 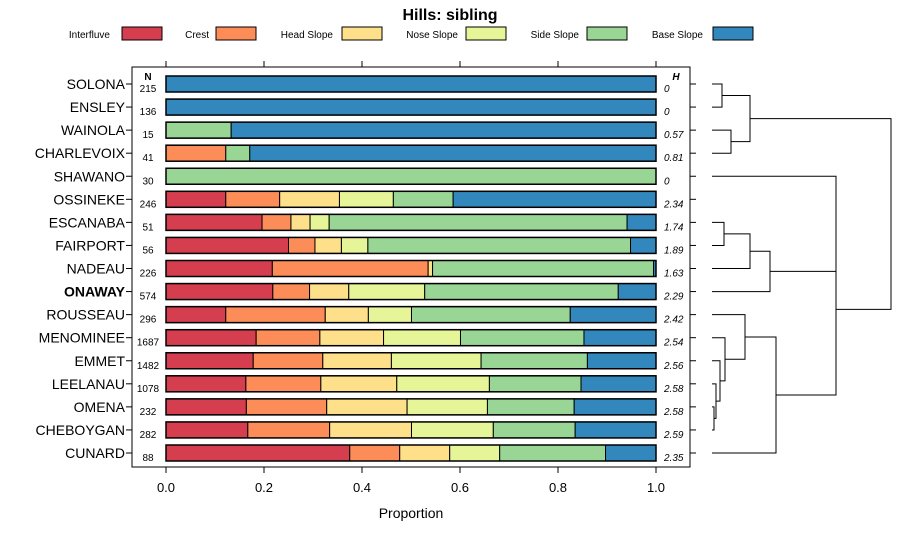 What do you see at coordinates (88, 384) in the screenshot?
I see `row-label: LEELANAU` at bounding box center [88, 384].